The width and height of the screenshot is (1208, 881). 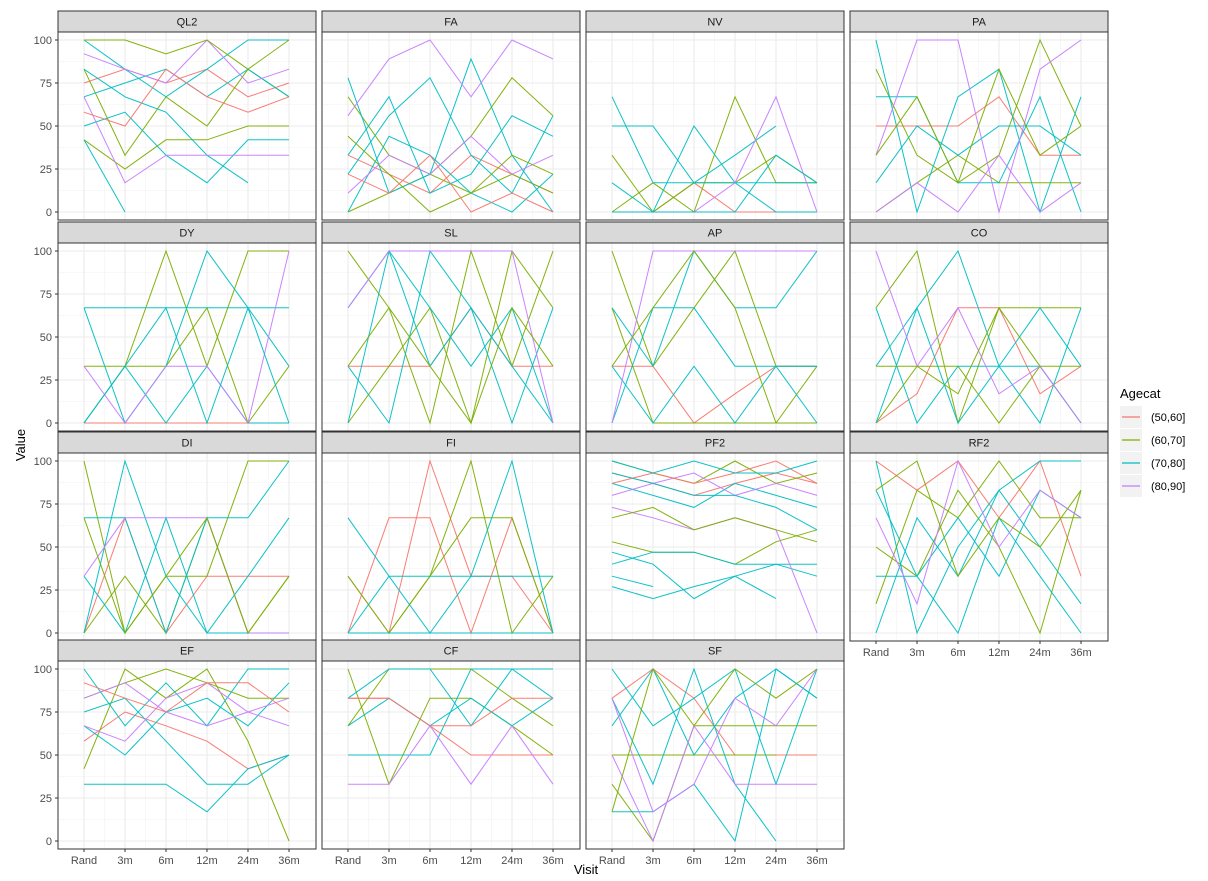 What do you see at coordinates (187, 444) in the screenshot?
I see `facet-strip-label: DI` at bounding box center [187, 444].